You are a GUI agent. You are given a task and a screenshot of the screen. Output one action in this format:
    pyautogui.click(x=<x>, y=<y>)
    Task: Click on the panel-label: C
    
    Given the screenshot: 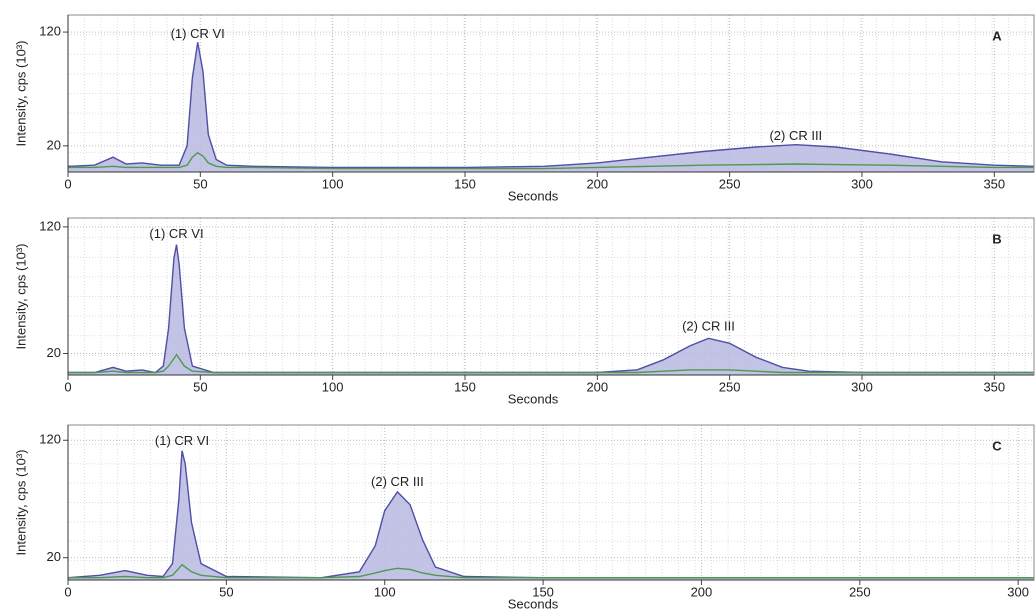 What is the action you would take?
    pyautogui.click(x=997, y=445)
    